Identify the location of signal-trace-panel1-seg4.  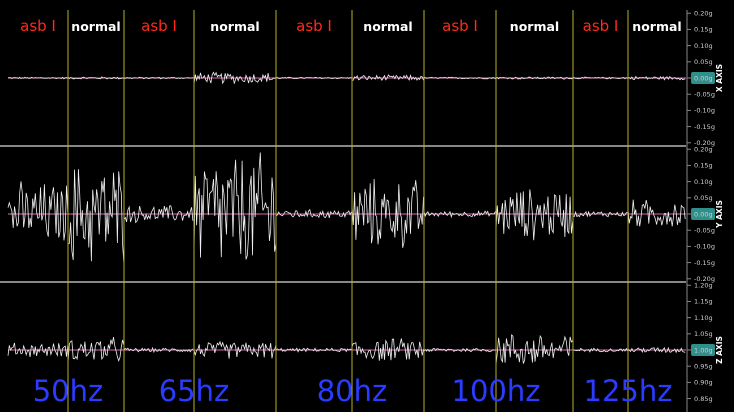
(235, 78).